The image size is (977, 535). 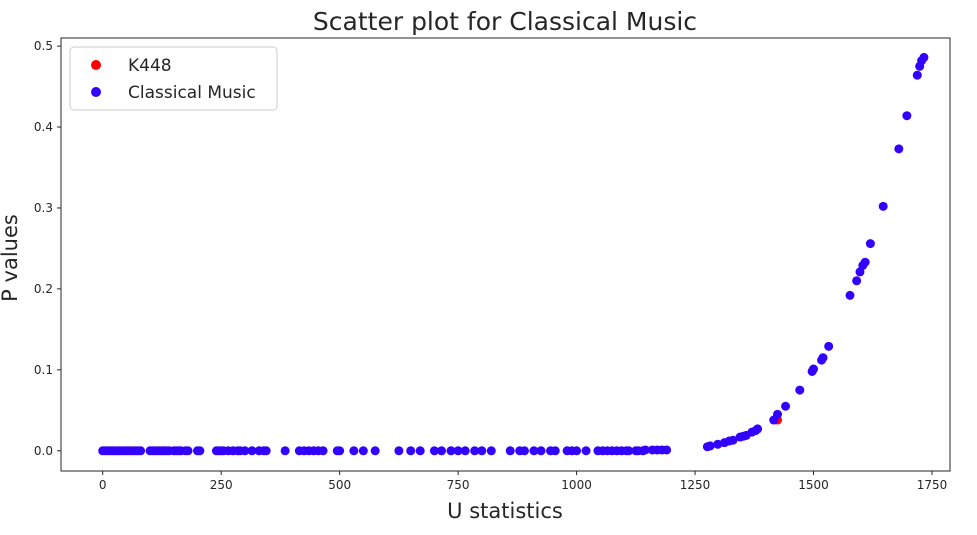 What do you see at coordinates (192, 93) in the screenshot?
I see `legend-label-classical-music: Classical Music` at bounding box center [192, 93].